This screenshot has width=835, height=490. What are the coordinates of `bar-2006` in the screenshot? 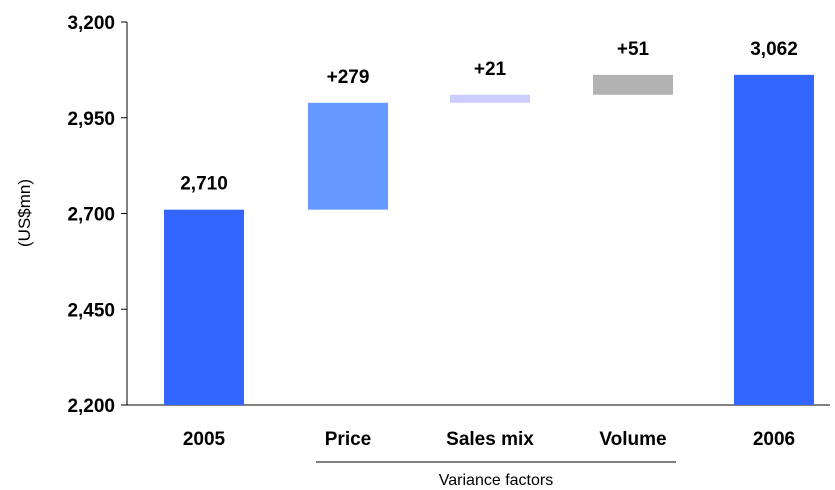 It's located at (774, 239).